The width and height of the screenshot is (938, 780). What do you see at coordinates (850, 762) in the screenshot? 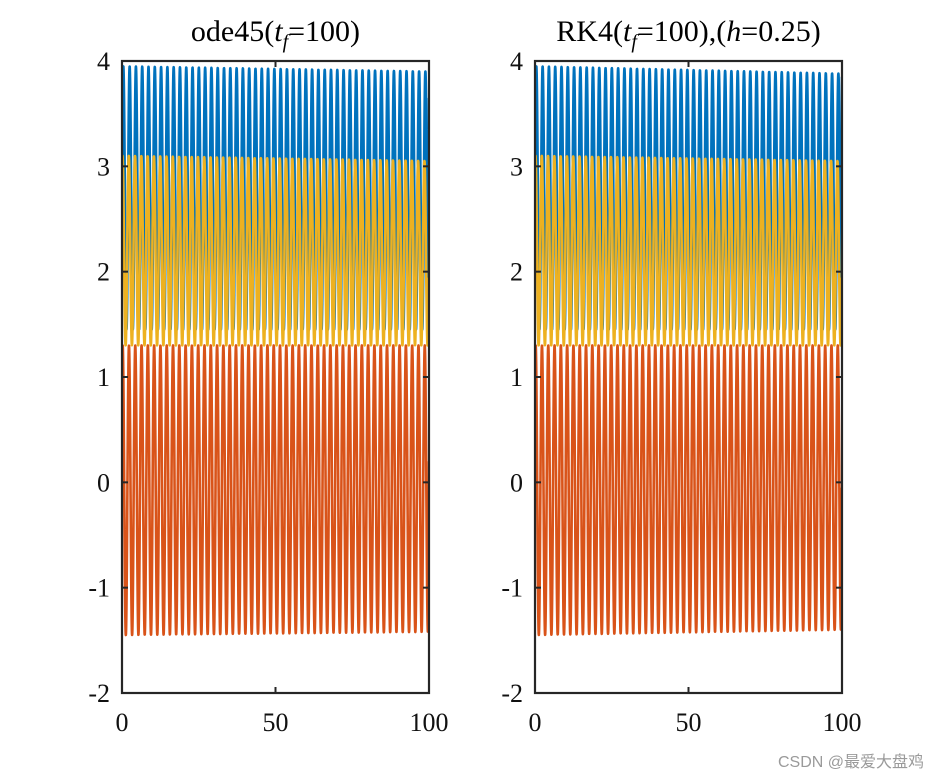
I see `watermark-text: CSDN @最爱大盘鸡` at bounding box center [850, 762].